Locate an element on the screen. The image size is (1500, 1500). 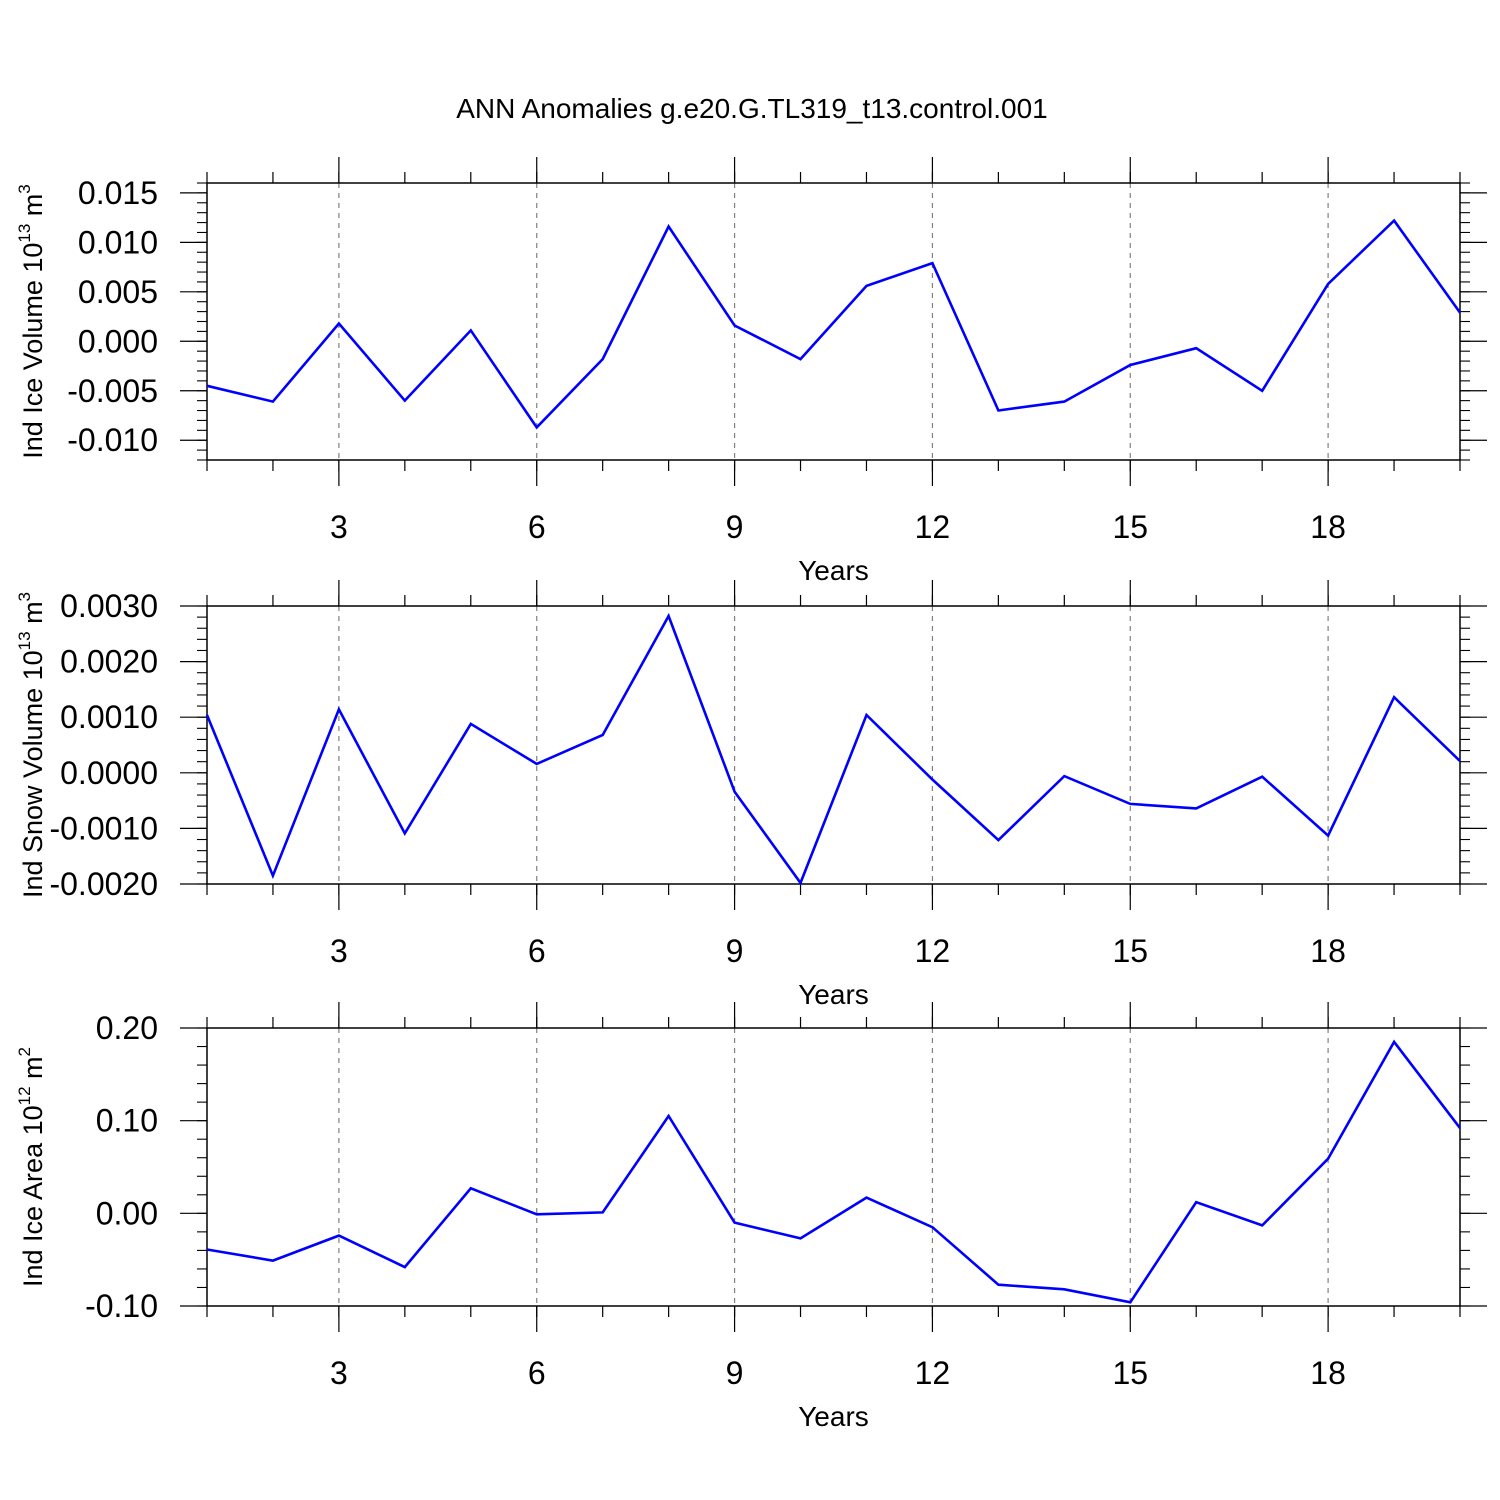
y-tick-label: 0.0030 is located at coordinates (109, 606).